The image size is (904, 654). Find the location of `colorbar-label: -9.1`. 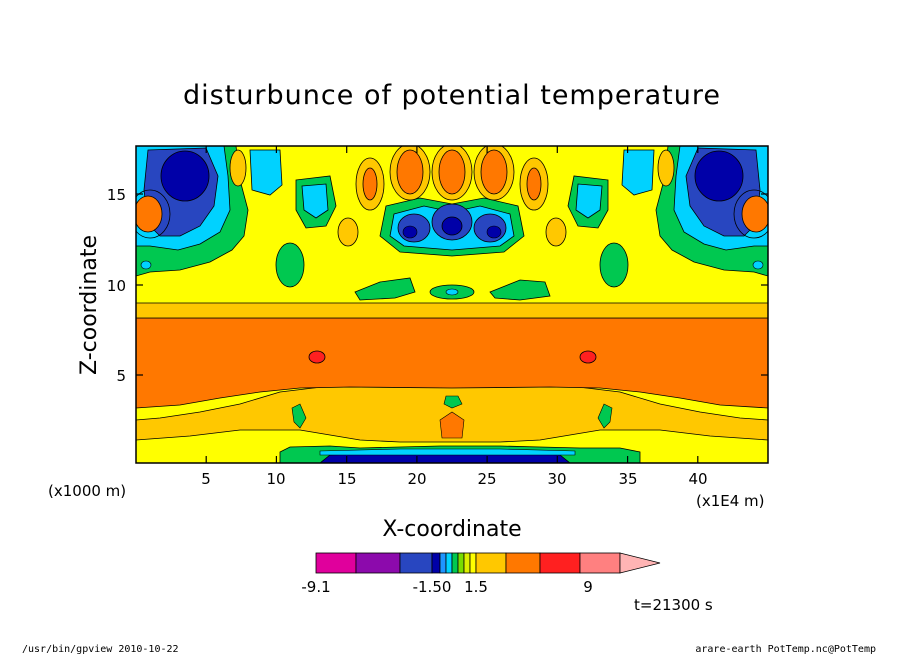

colorbar-label: -9.1 is located at coordinates (315, 587).